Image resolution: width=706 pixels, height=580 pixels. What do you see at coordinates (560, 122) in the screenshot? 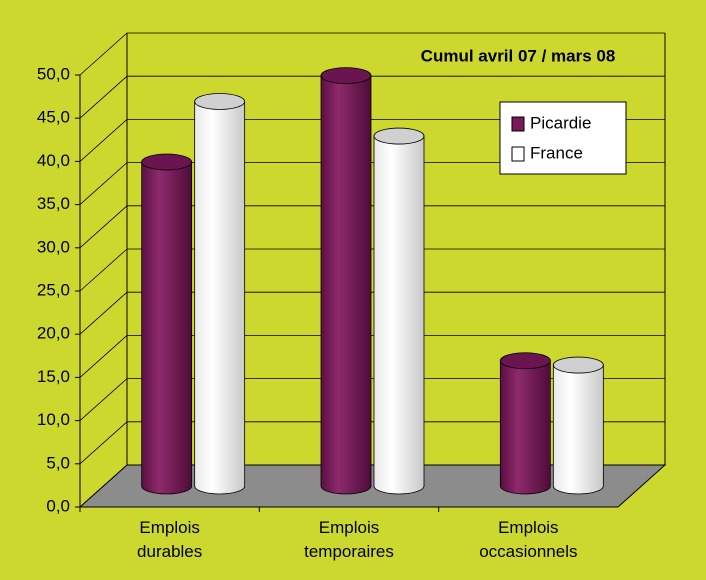
I see `legend-label: Picardie` at bounding box center [560, 122].